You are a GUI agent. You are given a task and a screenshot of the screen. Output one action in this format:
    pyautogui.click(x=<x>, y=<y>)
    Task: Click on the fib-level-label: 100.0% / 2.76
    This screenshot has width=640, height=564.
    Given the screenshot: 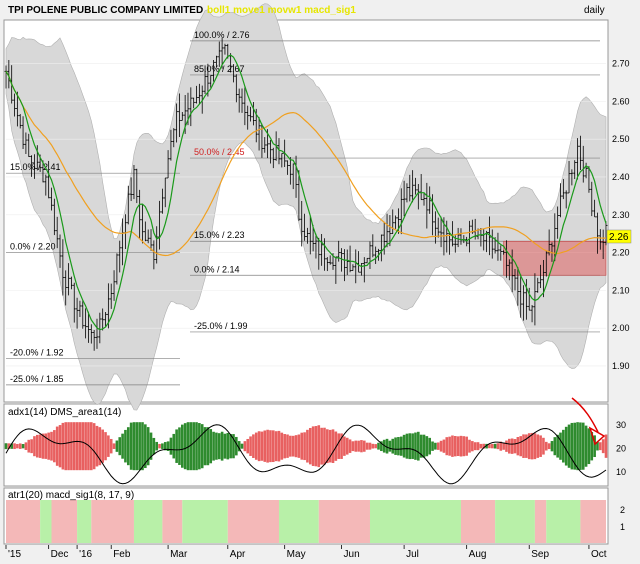 What is the action you would take?
    pyautogui.click(x=222, y=35)
    